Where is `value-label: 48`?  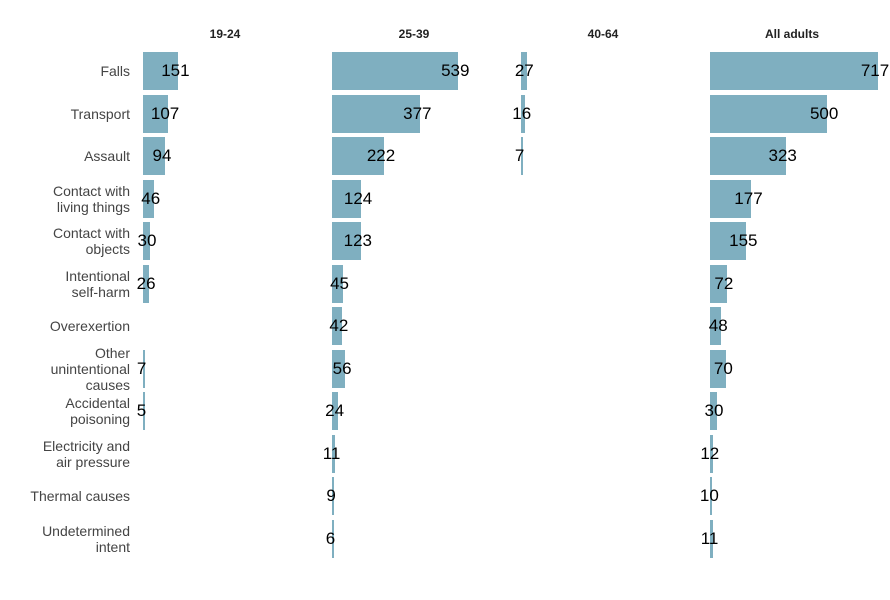
value-label: 48 is located at coordinates (718, 325).